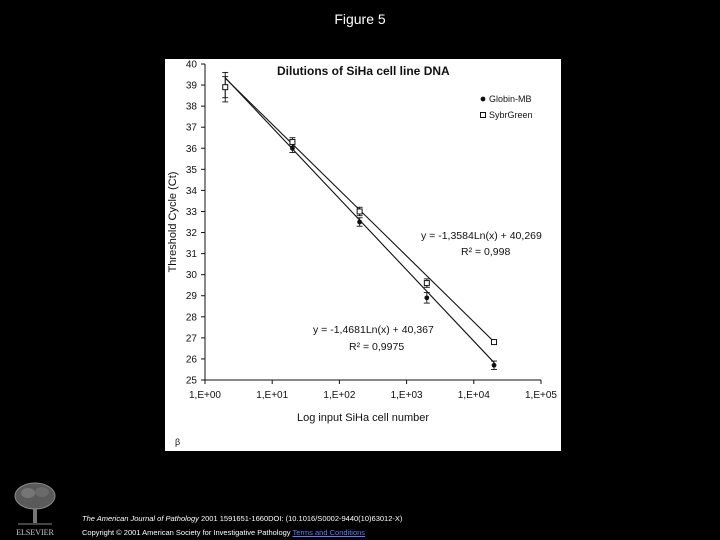 The width and height of the screenshot is (720, 540). I want to click on y-tick-label: 33, so click(192, 212).